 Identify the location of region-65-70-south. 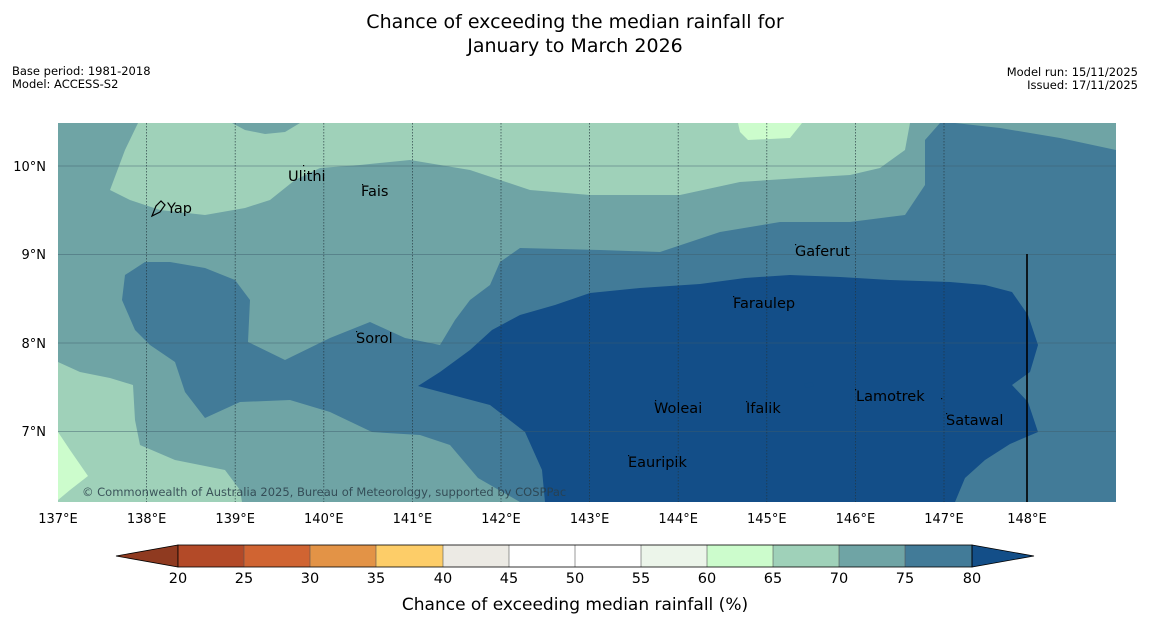
(150, 432).